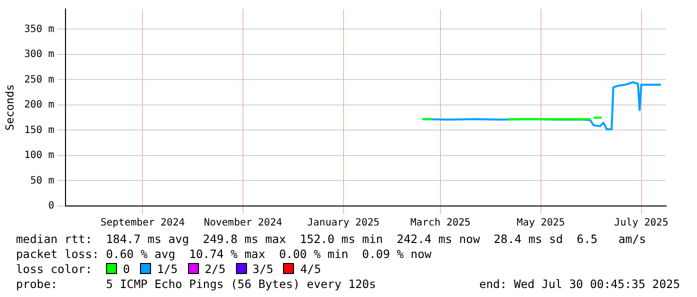  I want to click on x-tick-label: January 2025, so click(343, 223).